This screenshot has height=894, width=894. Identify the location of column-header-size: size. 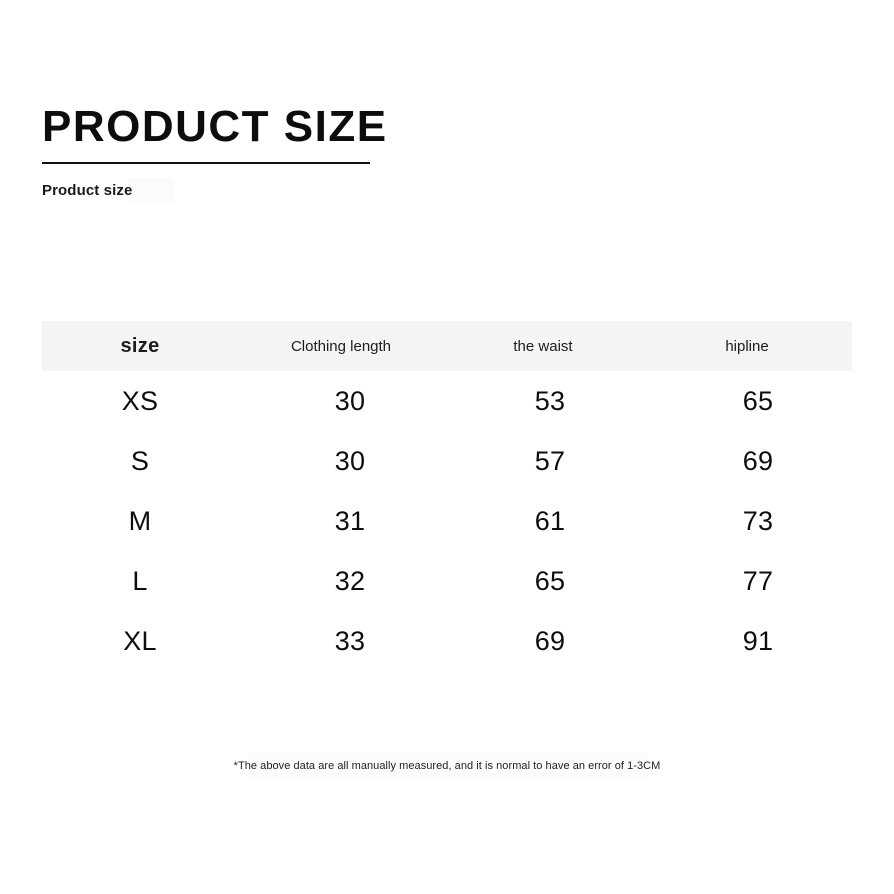
(140, 345).